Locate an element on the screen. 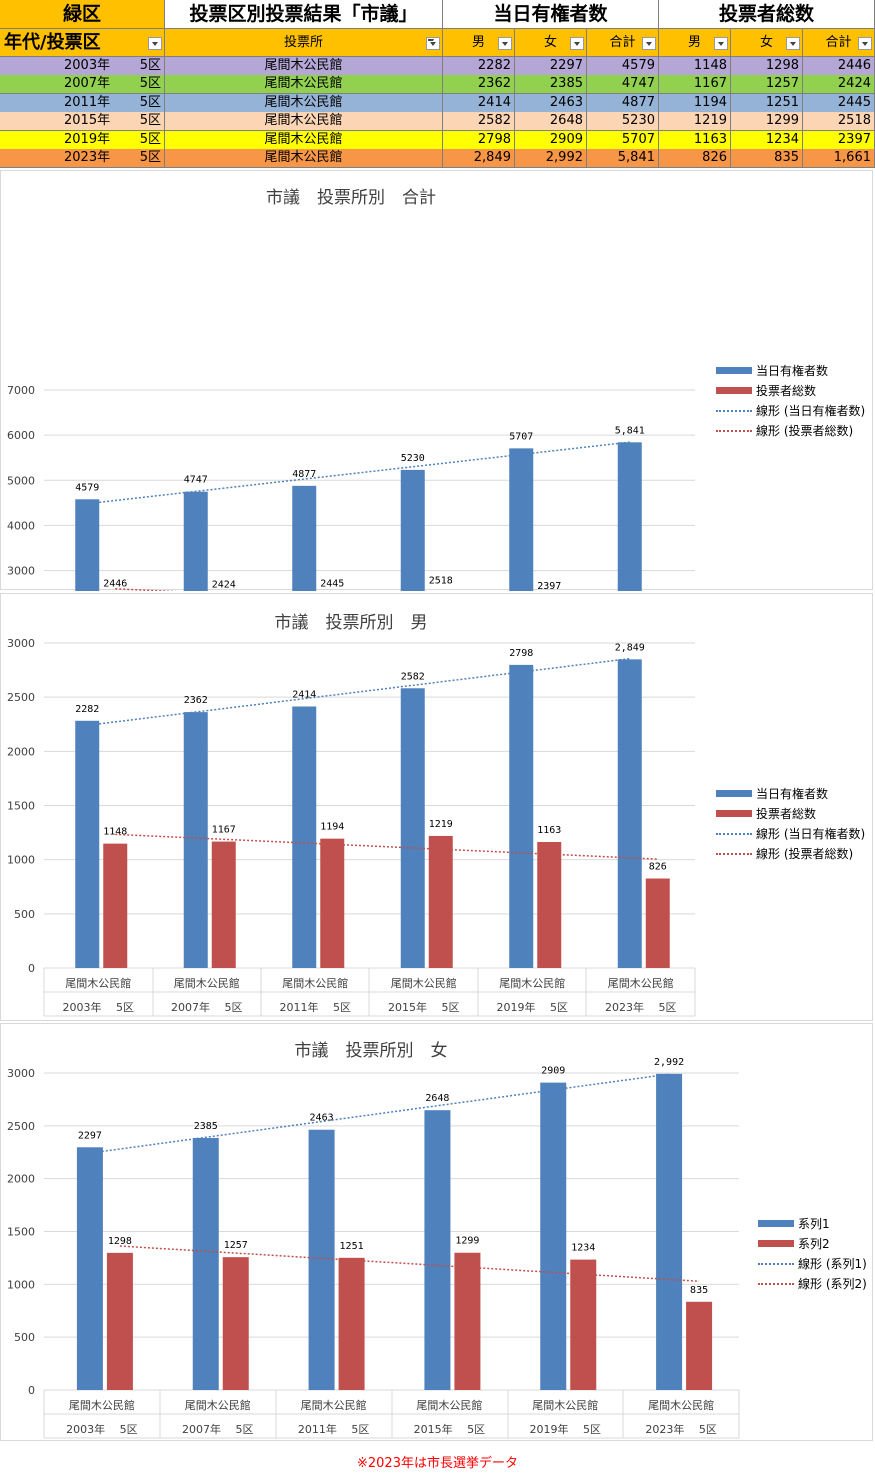  cell-number: 4747 is located at coordinates (623, 85).